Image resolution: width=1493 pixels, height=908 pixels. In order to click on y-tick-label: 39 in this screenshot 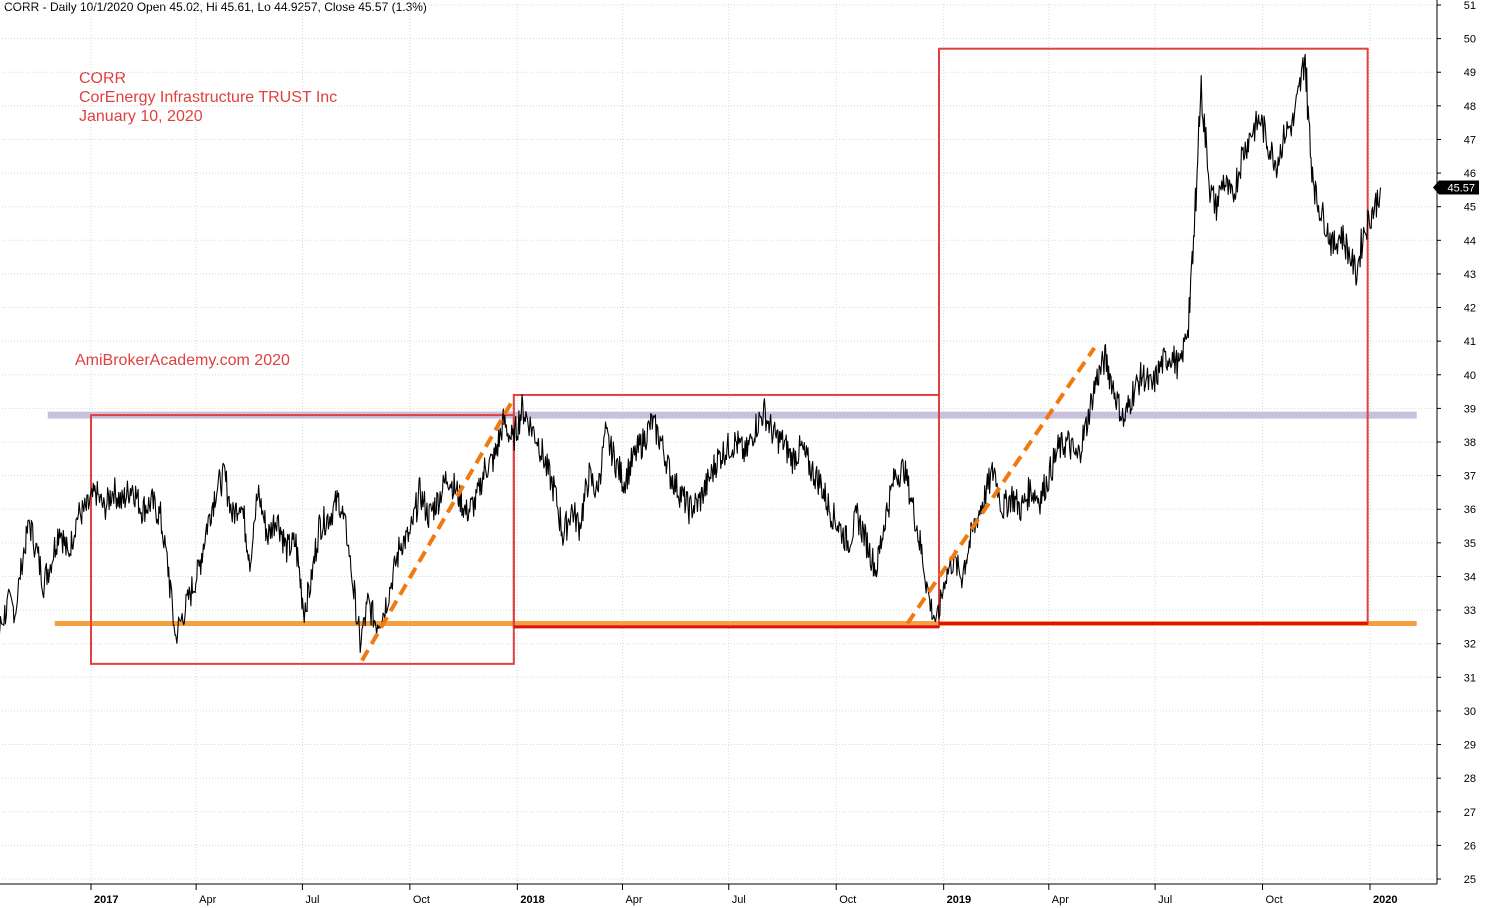, I will do `click(1470, 409)`.